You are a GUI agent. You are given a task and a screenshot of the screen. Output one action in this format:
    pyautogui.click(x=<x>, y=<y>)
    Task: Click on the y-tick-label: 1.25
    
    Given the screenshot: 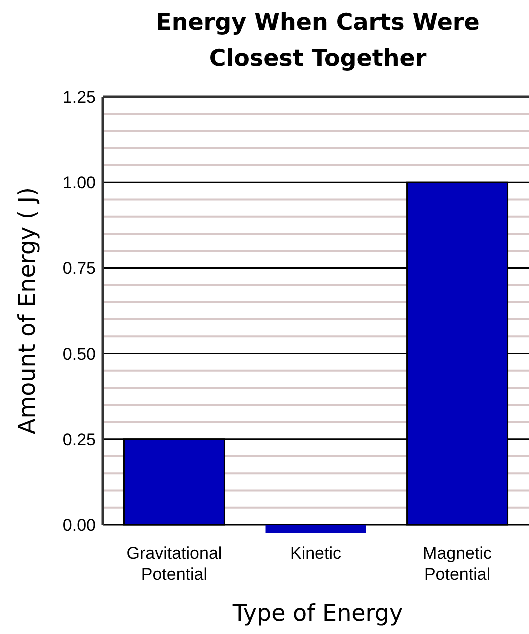 What is the action you would take?
    pyautogui.click(x=79, y=97)
    